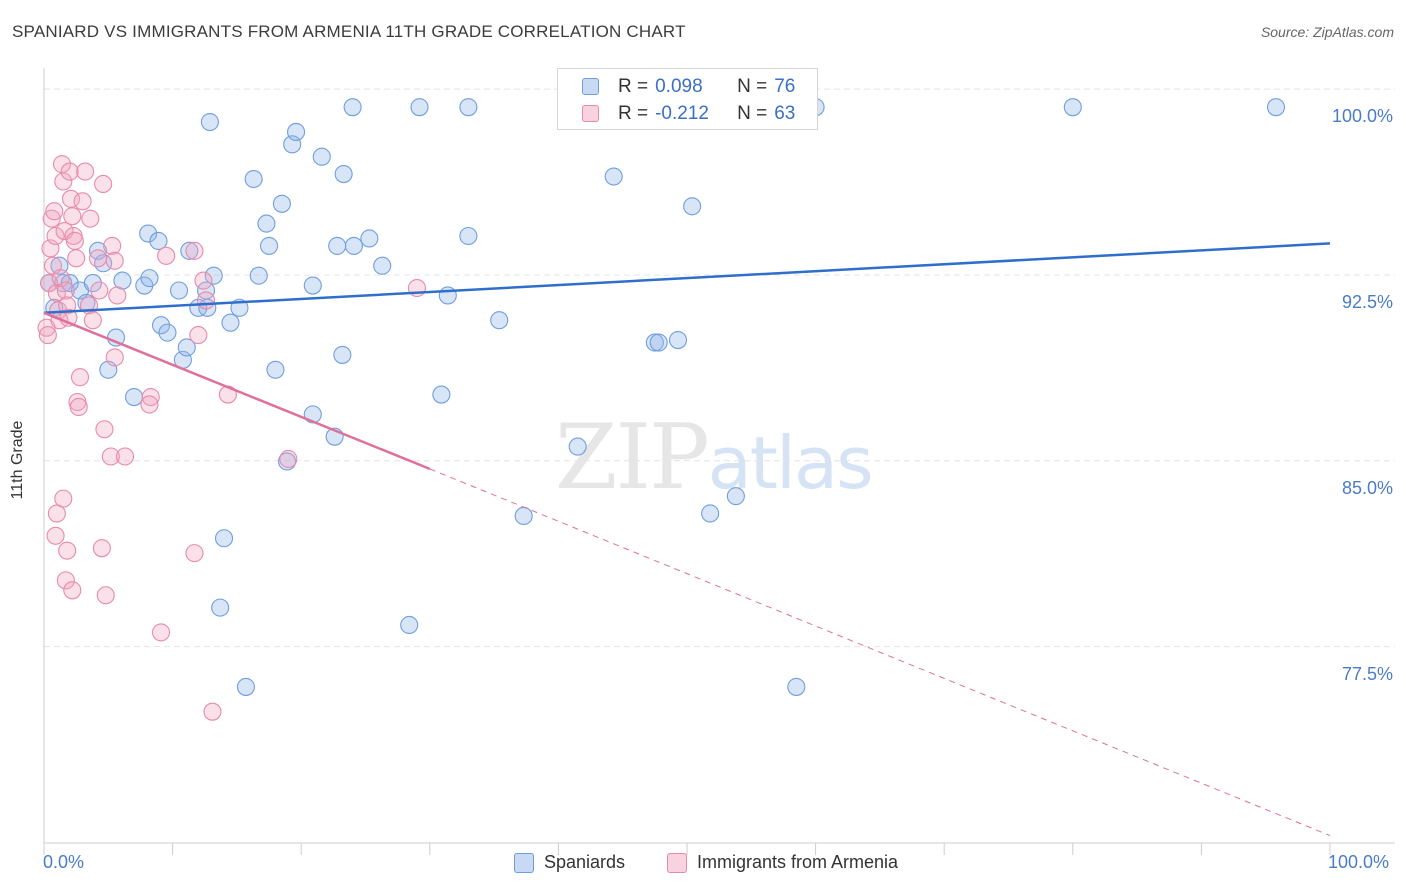 Image resolution: width=1406 pixels, height=892 pixels. What do you see at coordinates (524, 862) in the screenshot?
I see `bottom-legend-swatch-blue` at bounding box center [524, 862].